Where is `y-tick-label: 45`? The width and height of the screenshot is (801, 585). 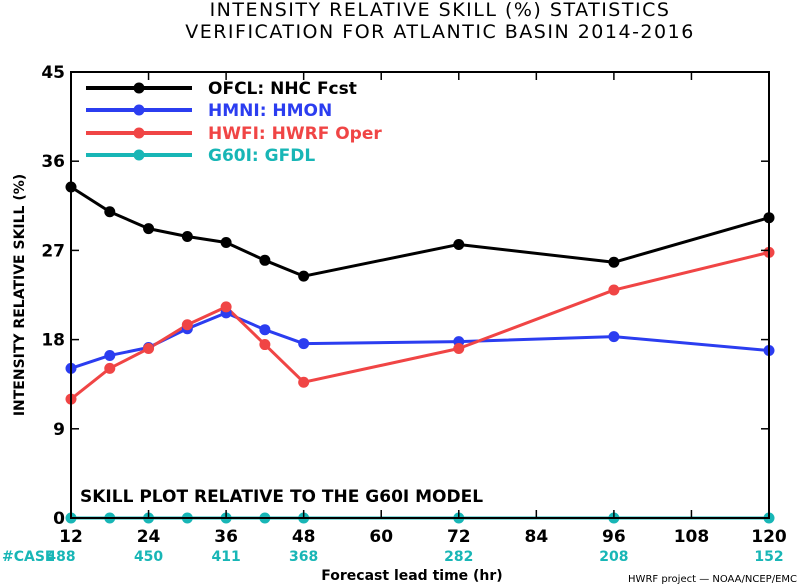
y-tick-label: 45 is located at coordinates (53, 73).